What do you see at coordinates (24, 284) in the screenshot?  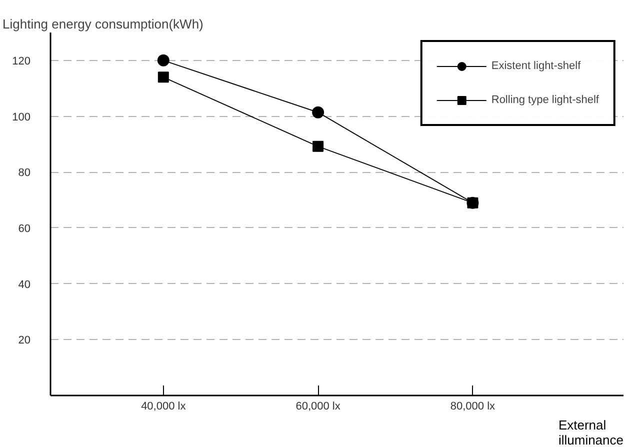 I see `y-tick-label: 40` at bounding box center [24, 284].